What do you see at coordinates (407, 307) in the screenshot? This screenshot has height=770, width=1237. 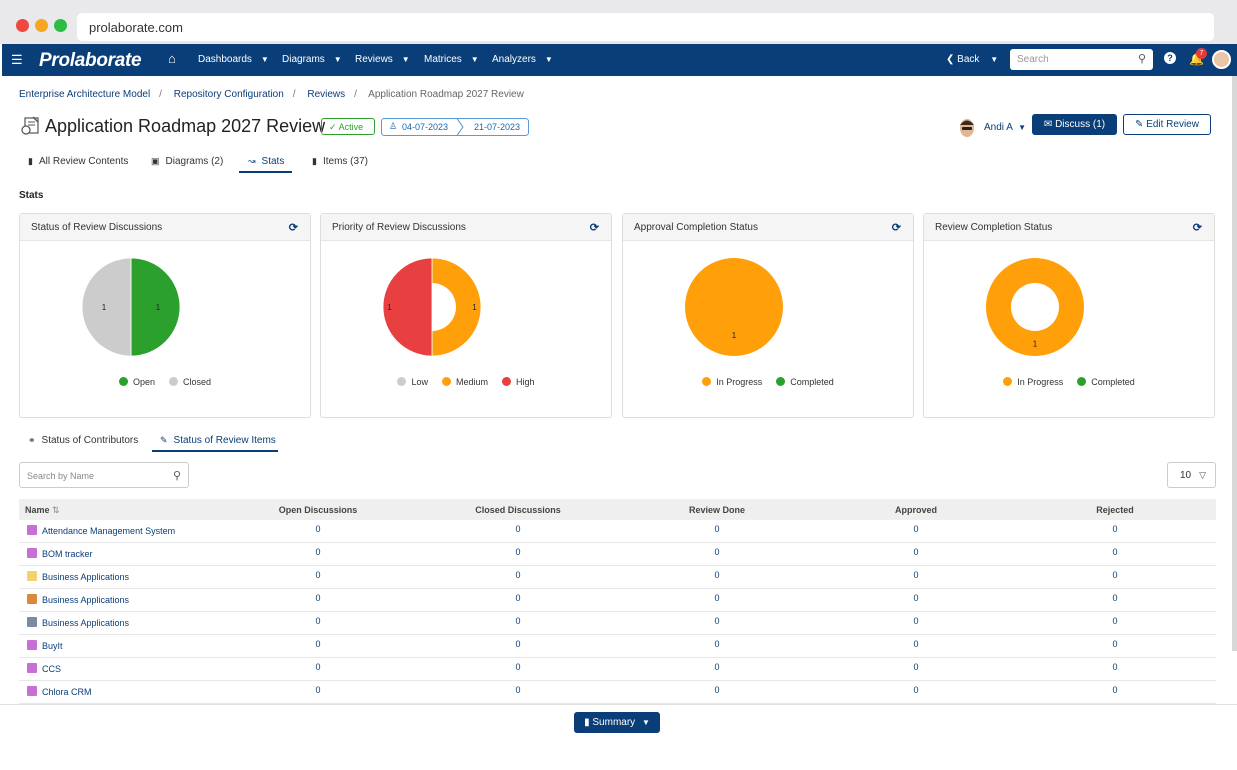 I see `pie-slice-high` at bounding box center [407, 307].